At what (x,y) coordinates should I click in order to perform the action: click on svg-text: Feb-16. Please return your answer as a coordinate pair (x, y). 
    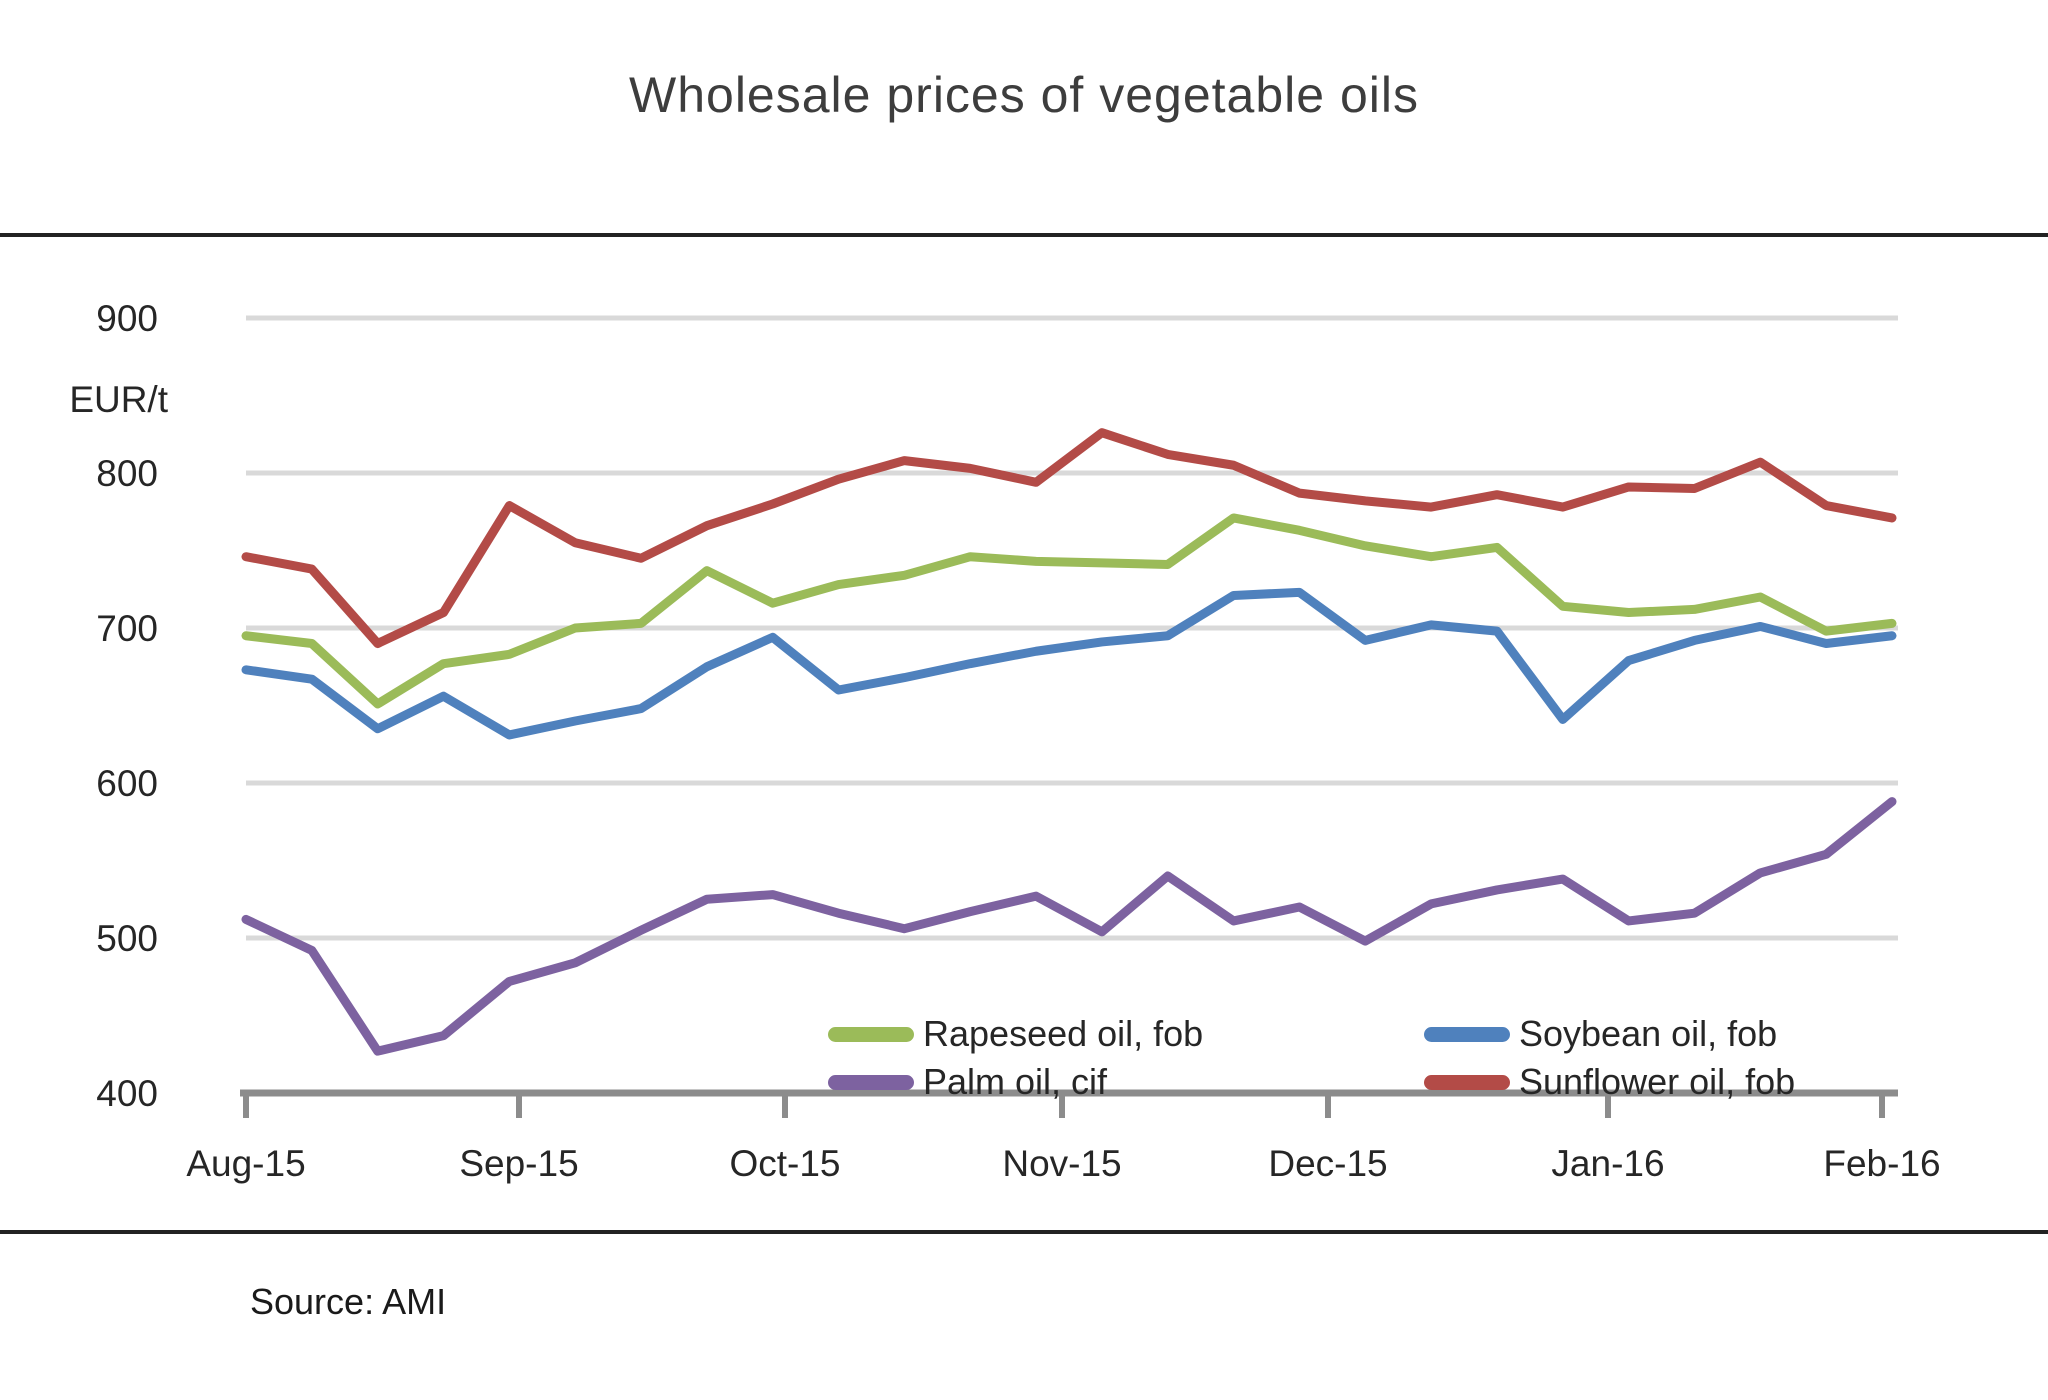
    Looking at the image, I should click on (1881, 1163).